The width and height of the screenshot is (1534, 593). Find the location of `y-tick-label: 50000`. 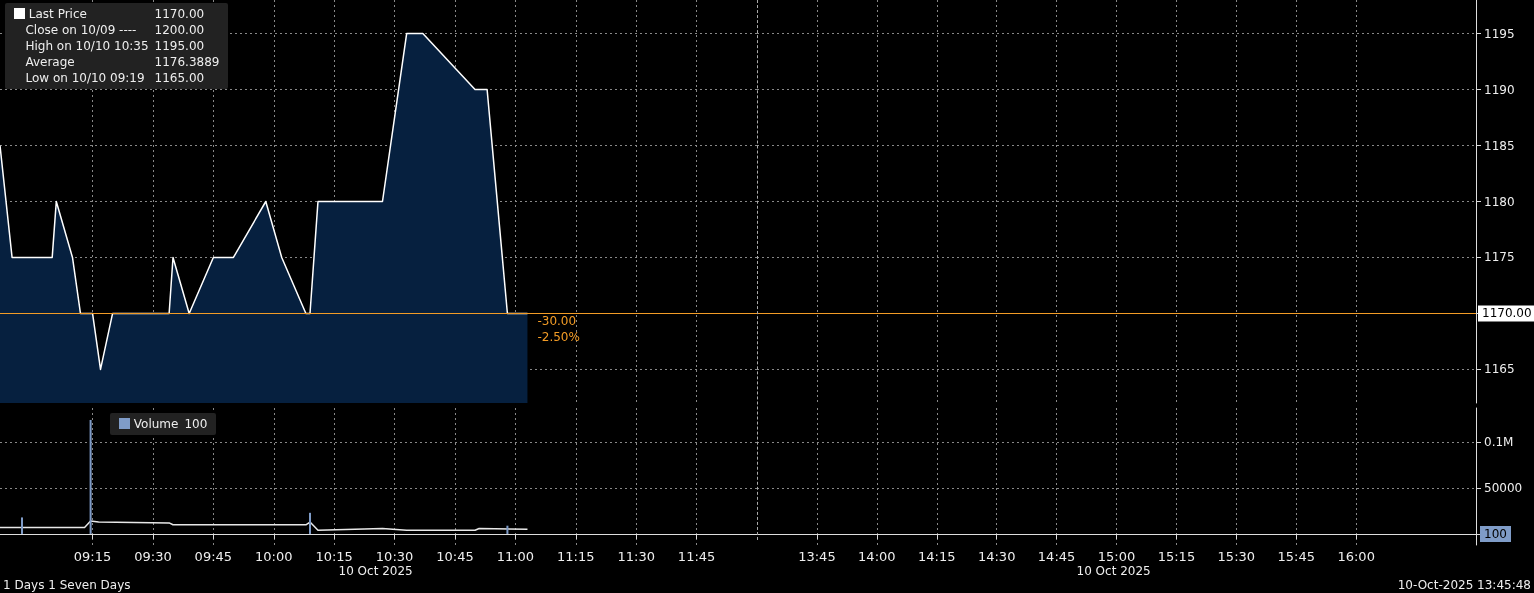

y-tick-label: 50000 is located at coordinates (1503, 487).